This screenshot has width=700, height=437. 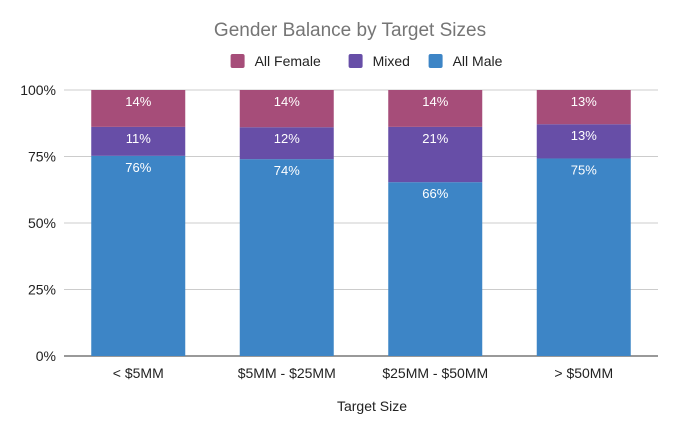 I want to click on bar-mixed-5mm-25mm, so click(x=286, y=143).